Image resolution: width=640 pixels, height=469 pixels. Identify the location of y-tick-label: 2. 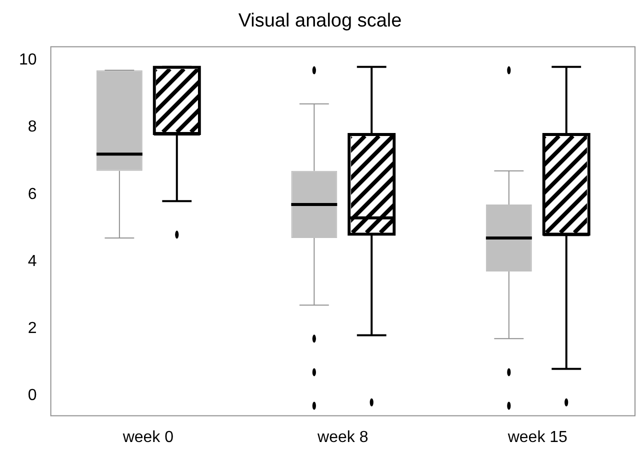
(32, 328).